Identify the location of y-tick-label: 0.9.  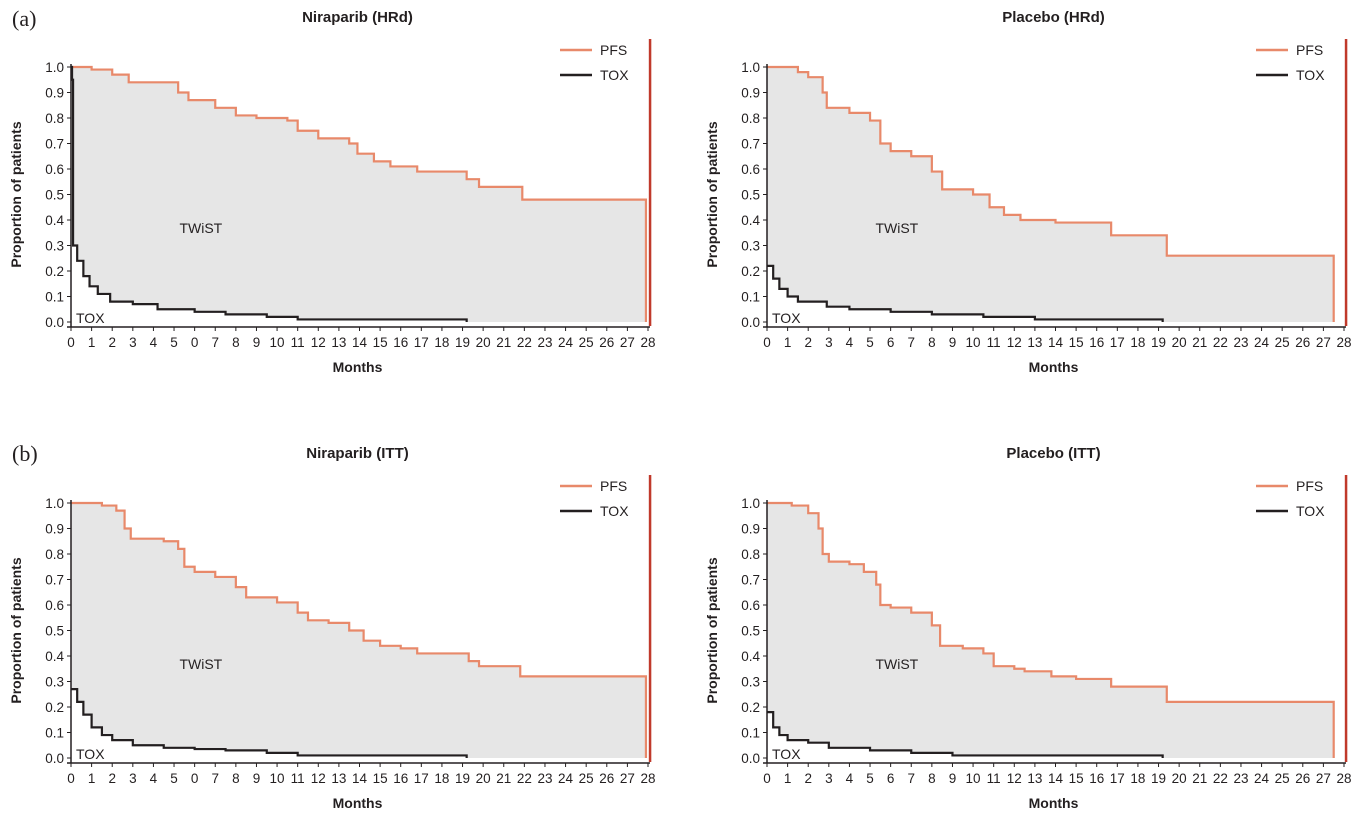
(54, 529).